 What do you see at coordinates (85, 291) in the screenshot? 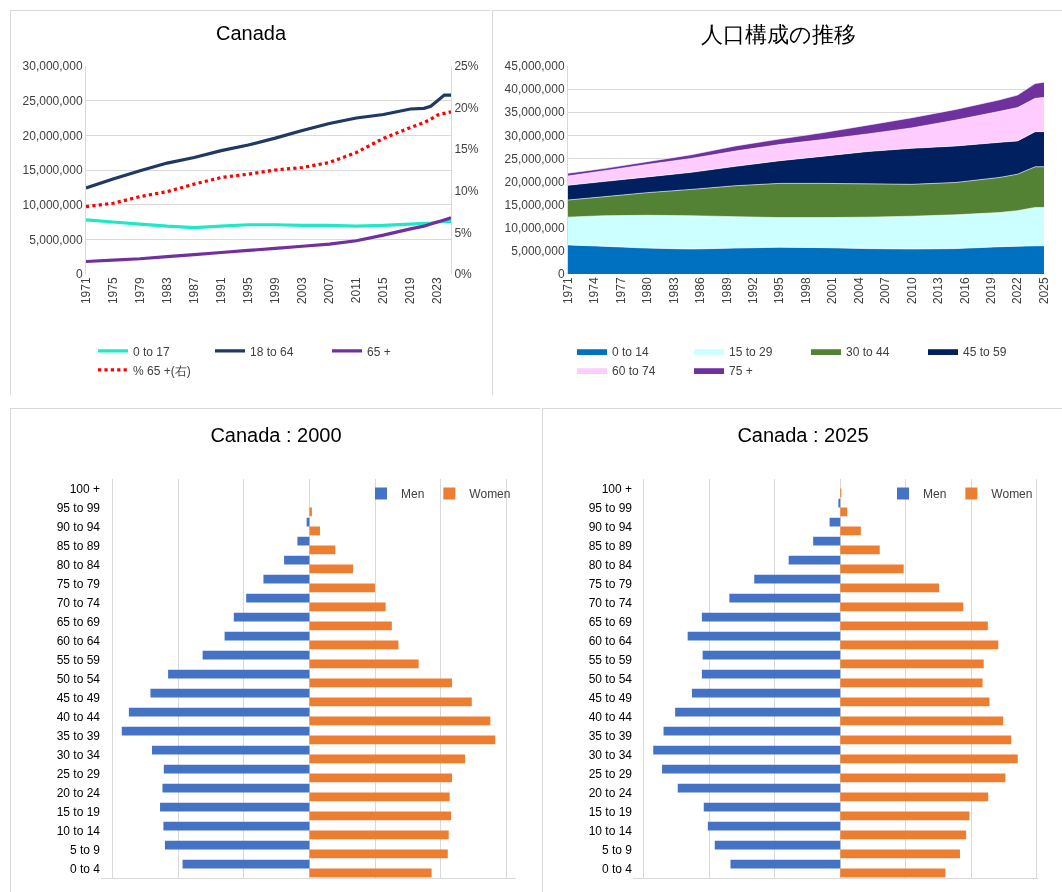
I see `x-tick-label: 1971` at bounding box center [85, 291].